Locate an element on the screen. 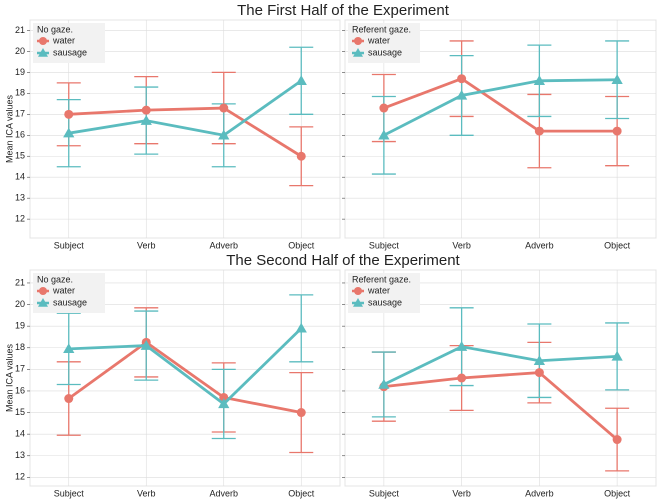 Image resolution: width=658 pixels, height=500 pixels. panel-title: The First Half of the Experiment is located at coordinates (343, 10).